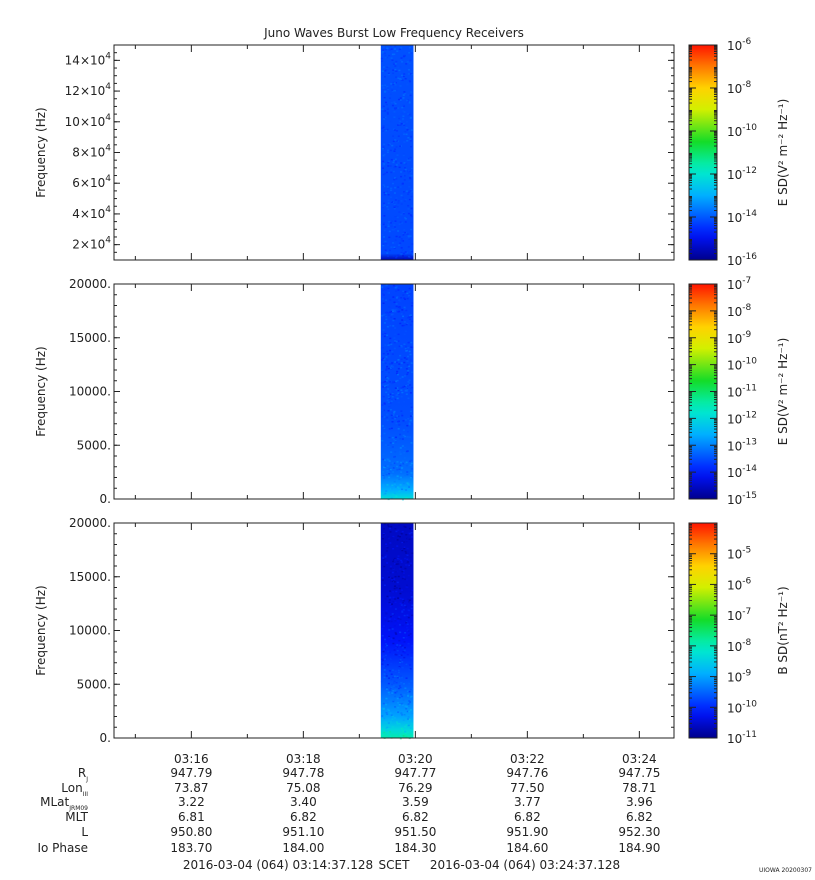 The width and height of the screenshot is (815, 880). Describe the element at coordinates (303, 802) in the screenshot. I see `ephemeris-value: 3.40` at that location.